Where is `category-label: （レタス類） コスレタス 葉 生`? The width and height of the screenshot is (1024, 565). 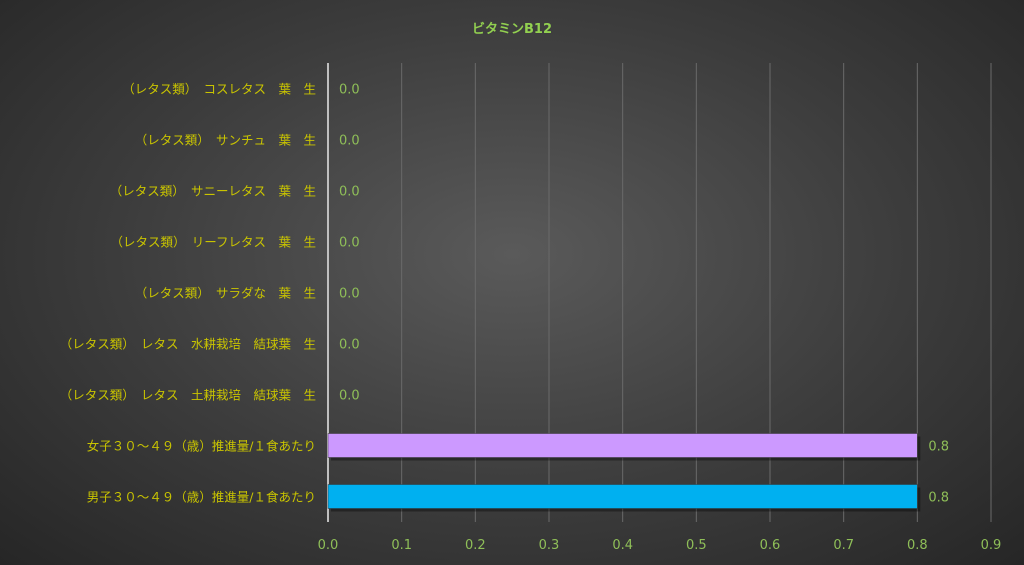
category-label: （レタス類） コスレタス 葉 生 is located at coordinates (219, 89).